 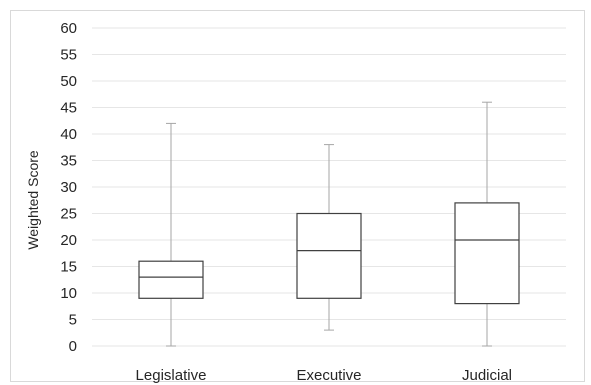 What do you see at coordinates (68, 267) in the screenshot?
I see `y-tick-label: 15` at bounding box center [68, 267].